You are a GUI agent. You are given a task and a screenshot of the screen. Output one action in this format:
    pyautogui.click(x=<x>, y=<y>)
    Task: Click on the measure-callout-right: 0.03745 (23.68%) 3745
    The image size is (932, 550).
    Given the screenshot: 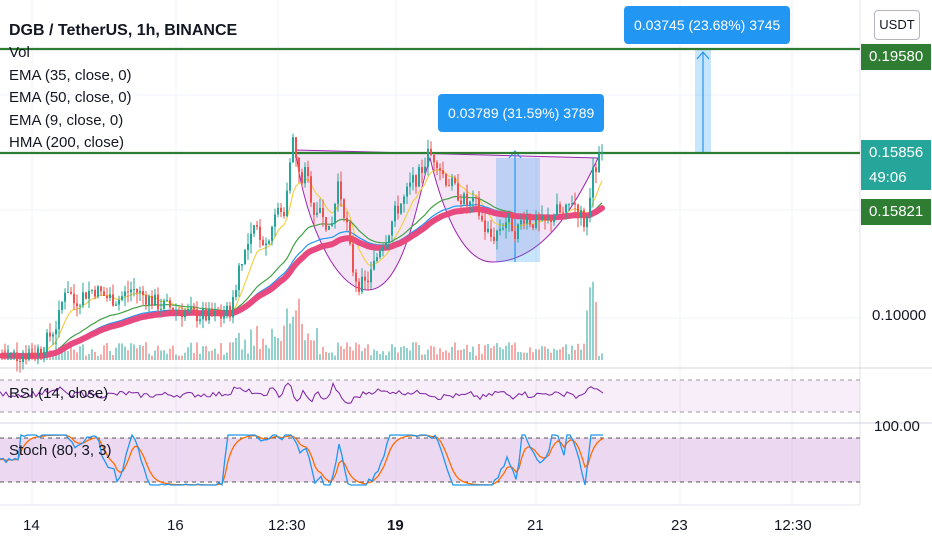 What is the action you would take?
    pyautogui.click(x=707, y=25)
    